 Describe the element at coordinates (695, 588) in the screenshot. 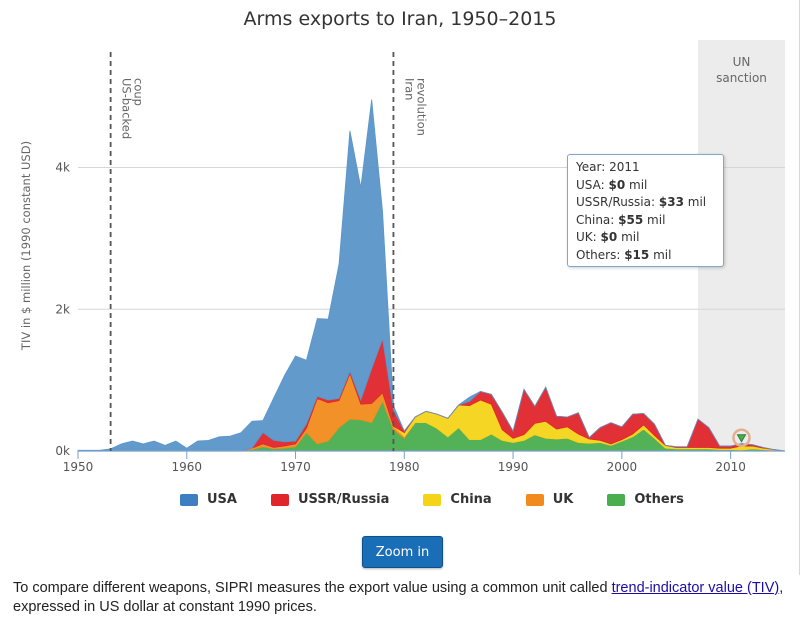

I see `tiv-link: trend-indicator value (TIV)` at that location.